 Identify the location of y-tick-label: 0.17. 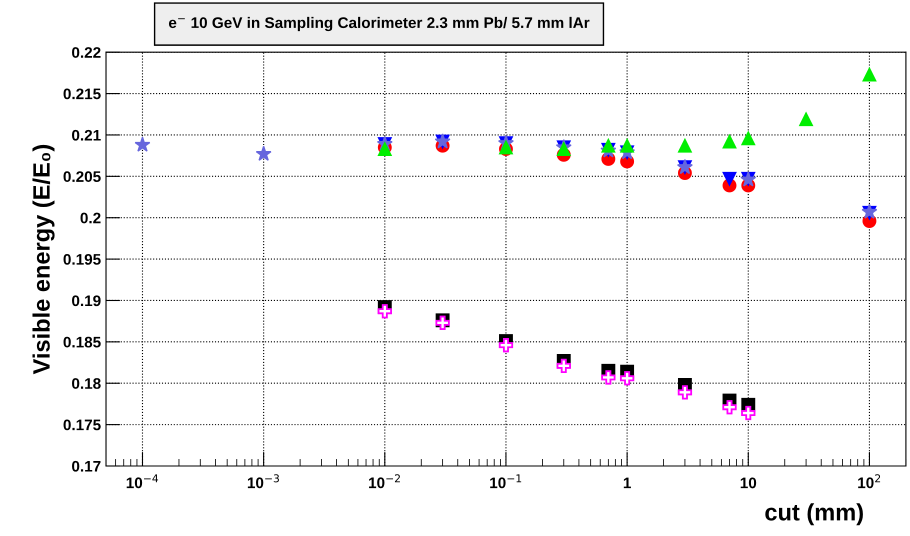
(86, 466).